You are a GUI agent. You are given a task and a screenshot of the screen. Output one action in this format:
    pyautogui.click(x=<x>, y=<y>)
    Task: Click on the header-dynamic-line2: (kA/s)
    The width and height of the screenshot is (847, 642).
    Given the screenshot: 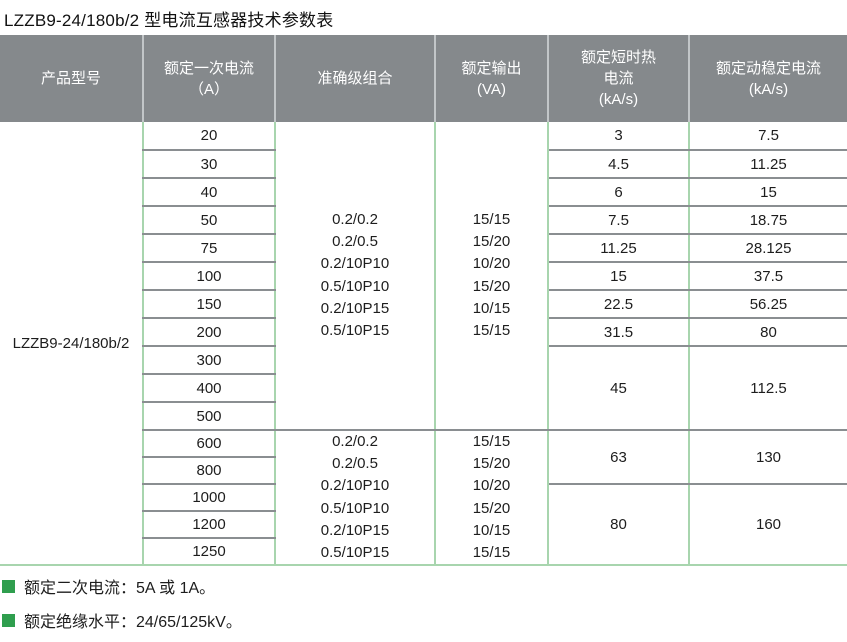 What is the action you would take?
    pyautogui.click(x=768, y=89)
    